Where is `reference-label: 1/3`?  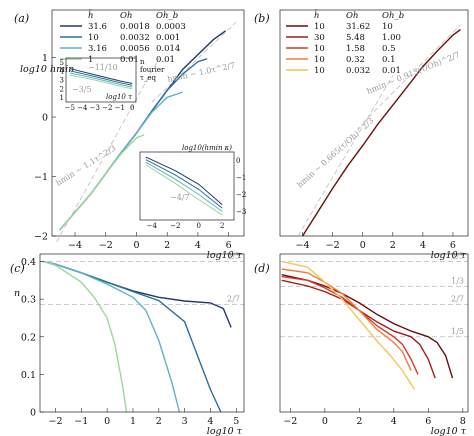
reference-label: 1/3 is located at coordinates (457, 281).